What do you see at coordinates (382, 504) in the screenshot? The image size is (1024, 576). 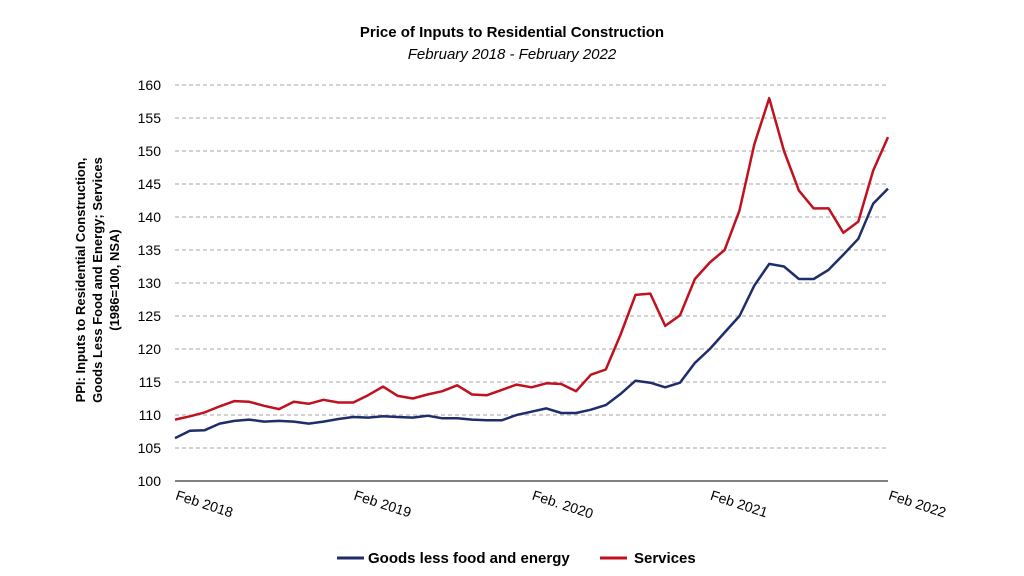 I see `x-tick-label: Feb 2019` at bounding box center [382, 504].